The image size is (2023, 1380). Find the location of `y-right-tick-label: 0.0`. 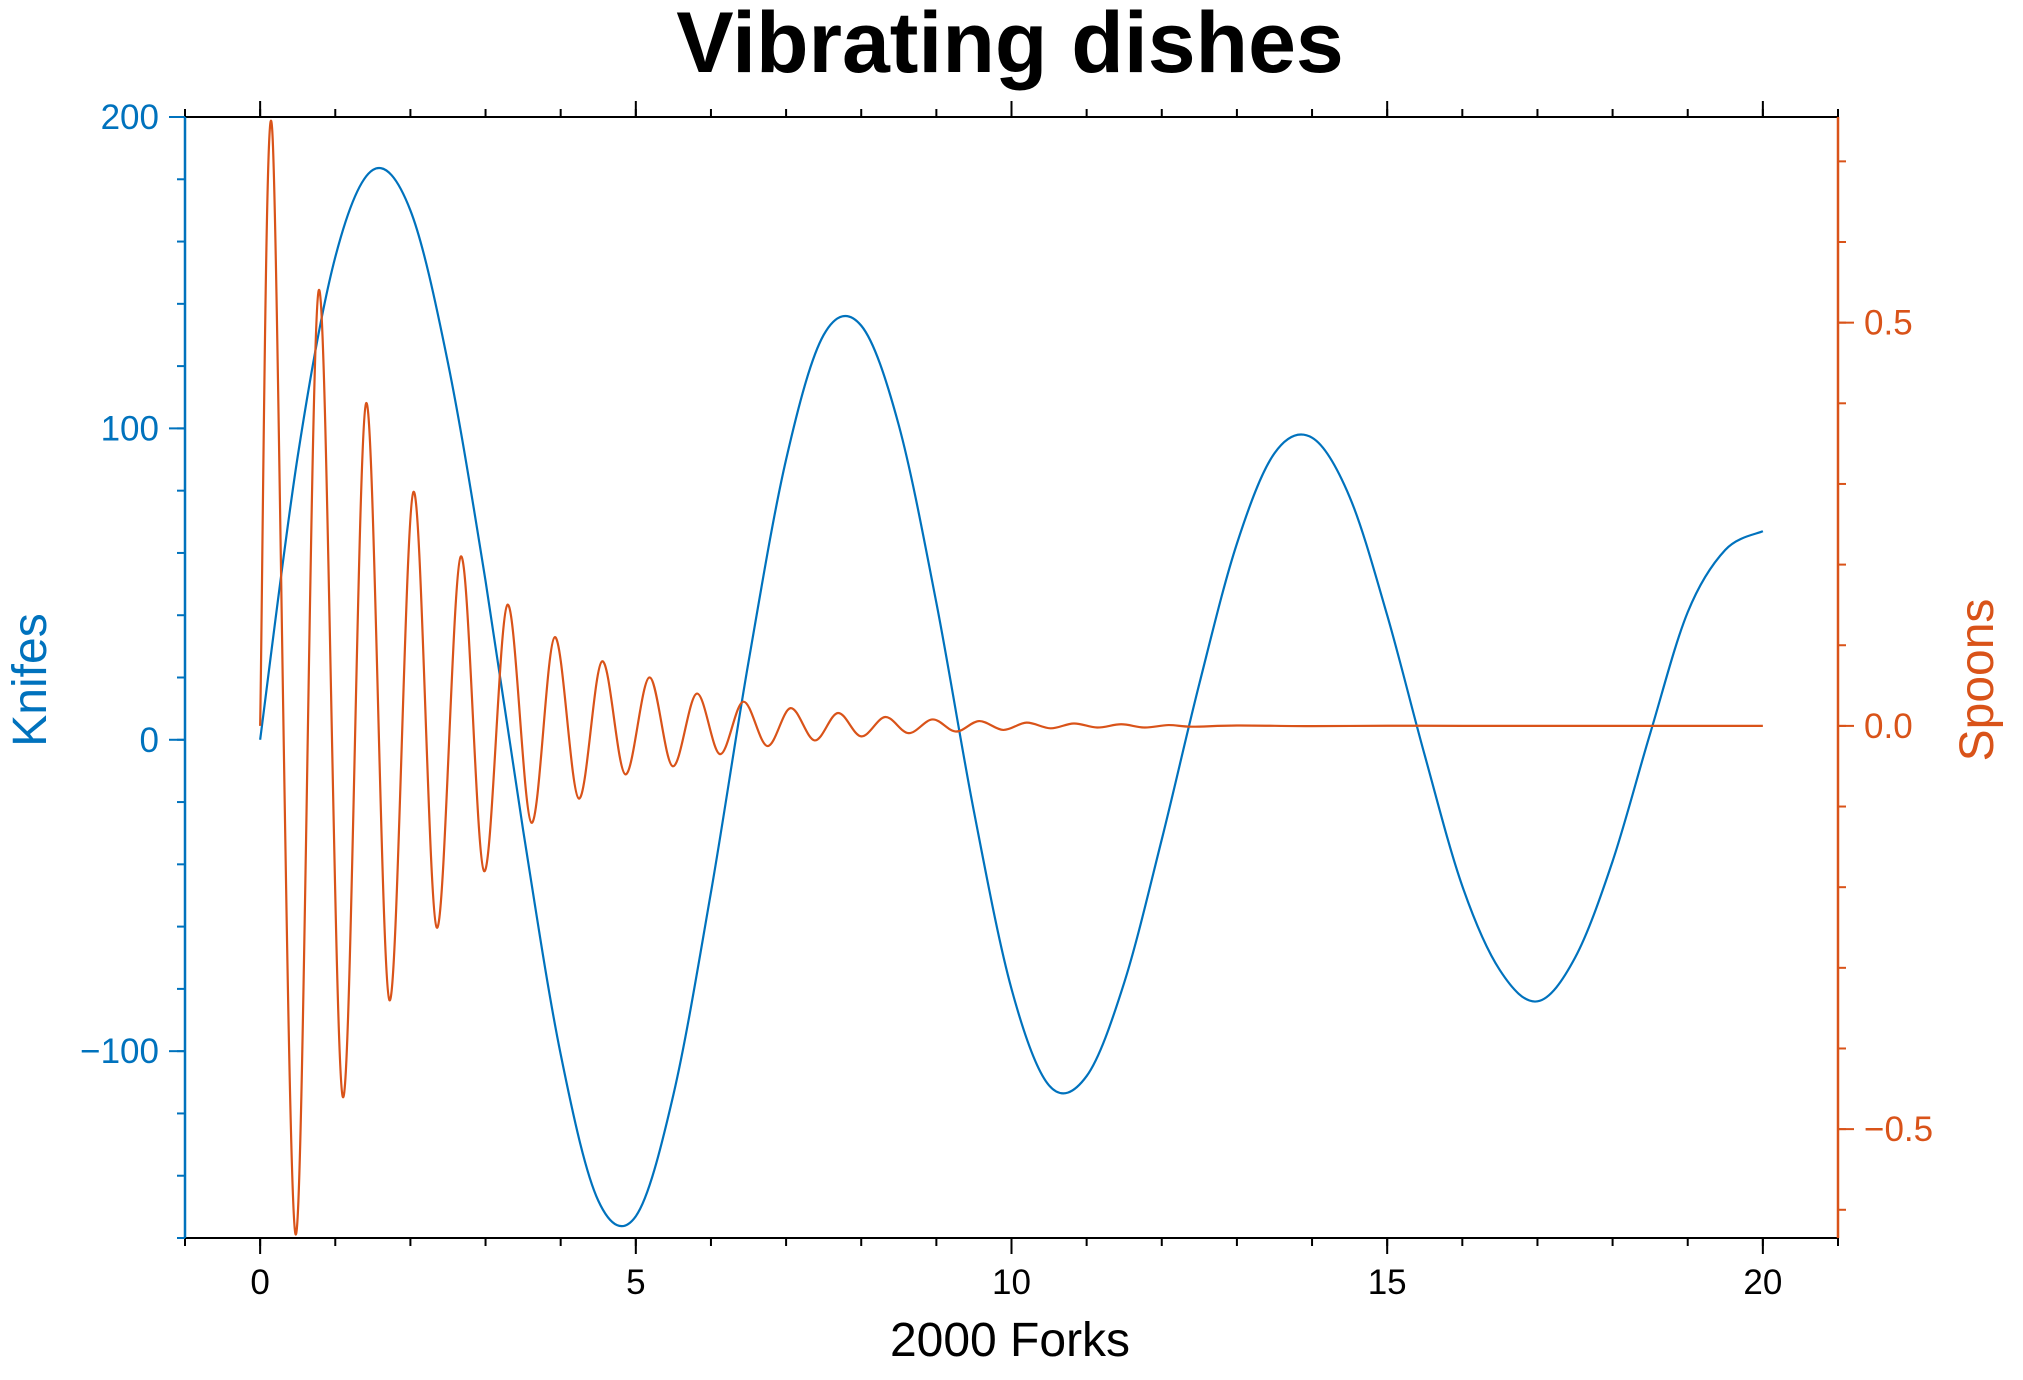

y-right-tick-label: 0.0 is located at coordinates (1888, 726).